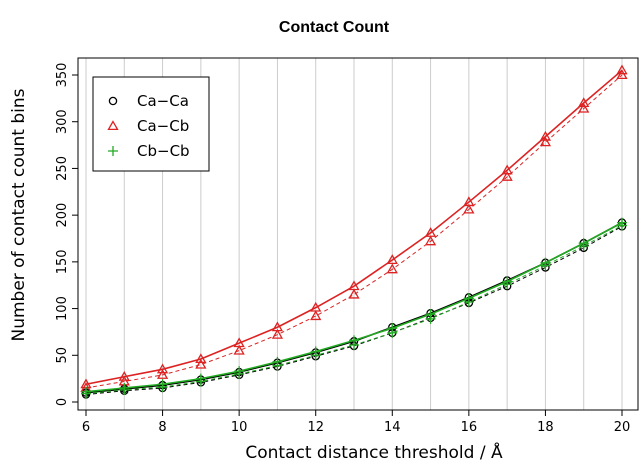 This screenshot has width=639, height=465. I want to click on x-tick-label: 20, so click(622, 427).